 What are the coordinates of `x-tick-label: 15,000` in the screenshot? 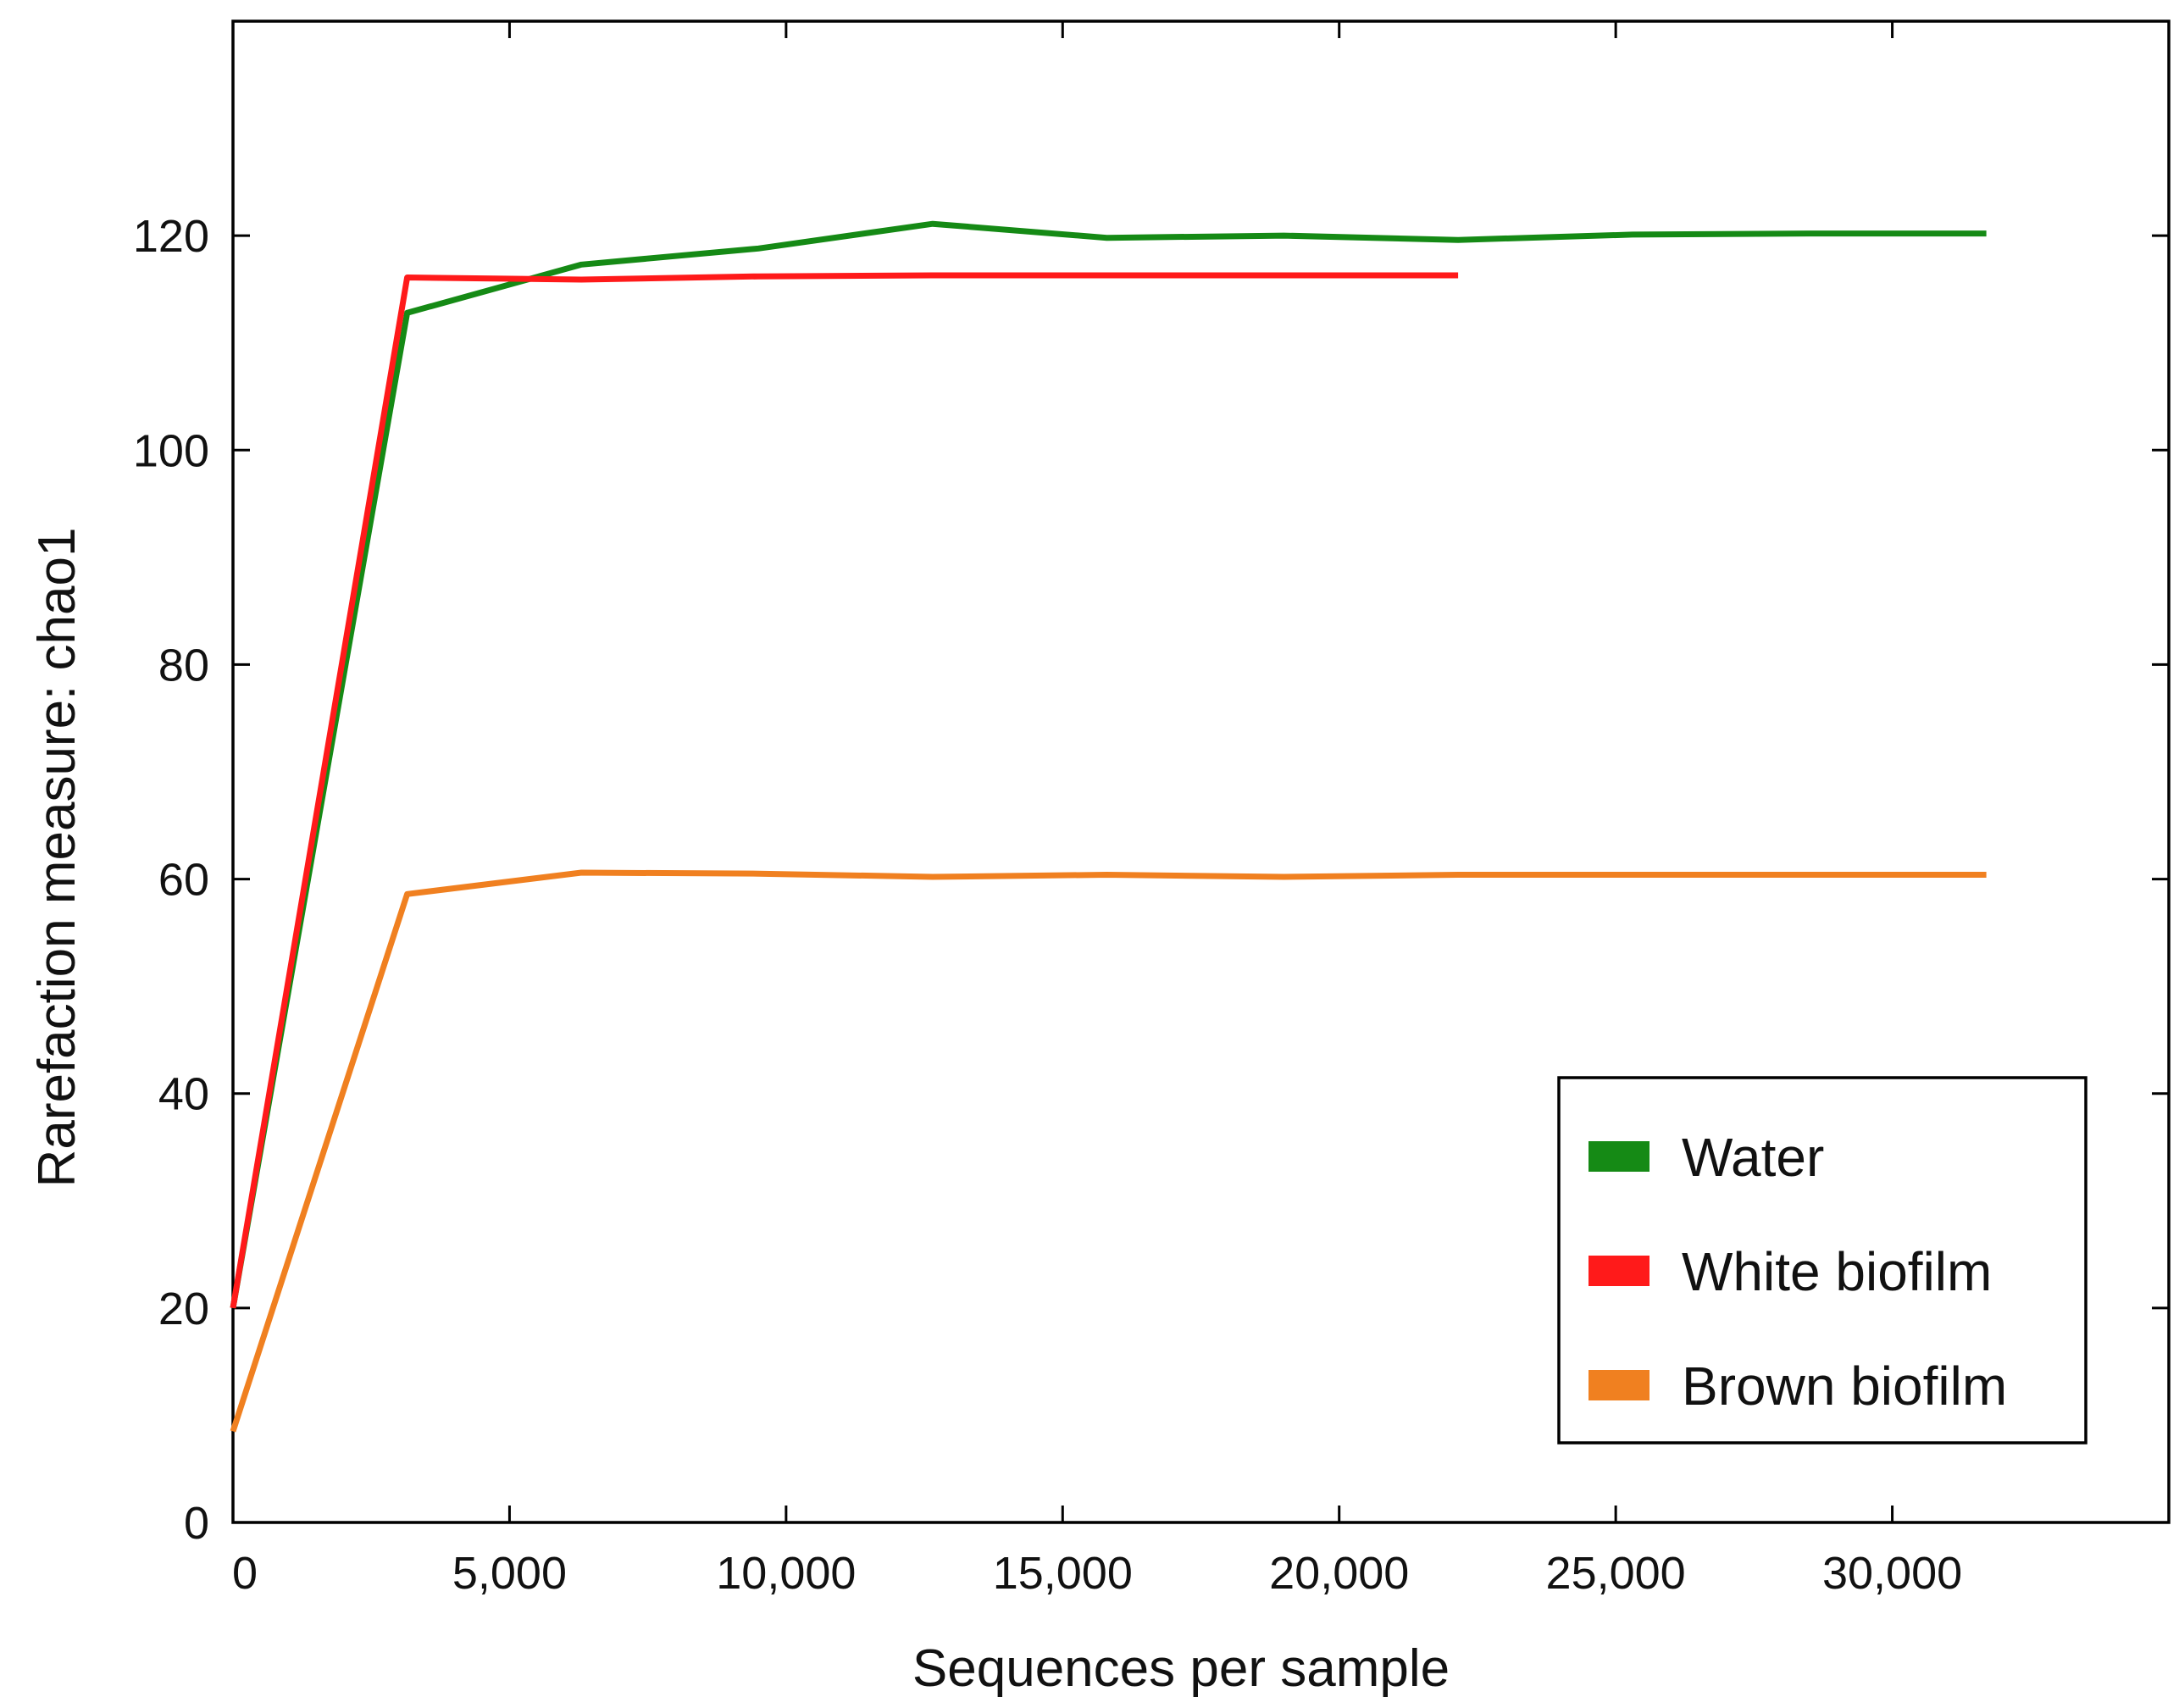 It's located at (1063, 1573).